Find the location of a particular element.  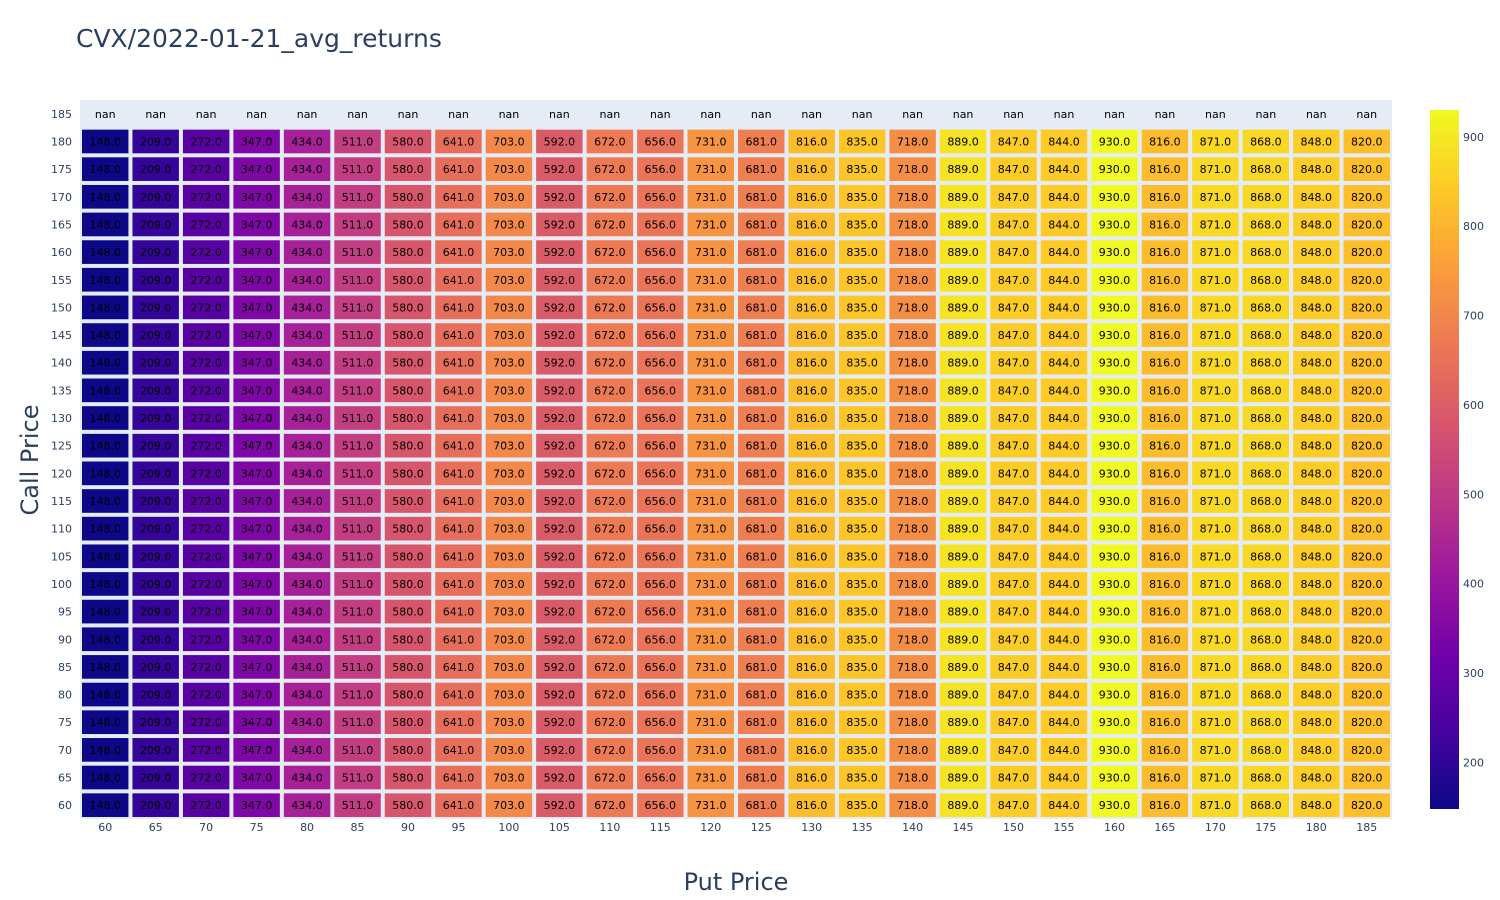

y-tick-label: 155 is located at coordinates (61, 280).